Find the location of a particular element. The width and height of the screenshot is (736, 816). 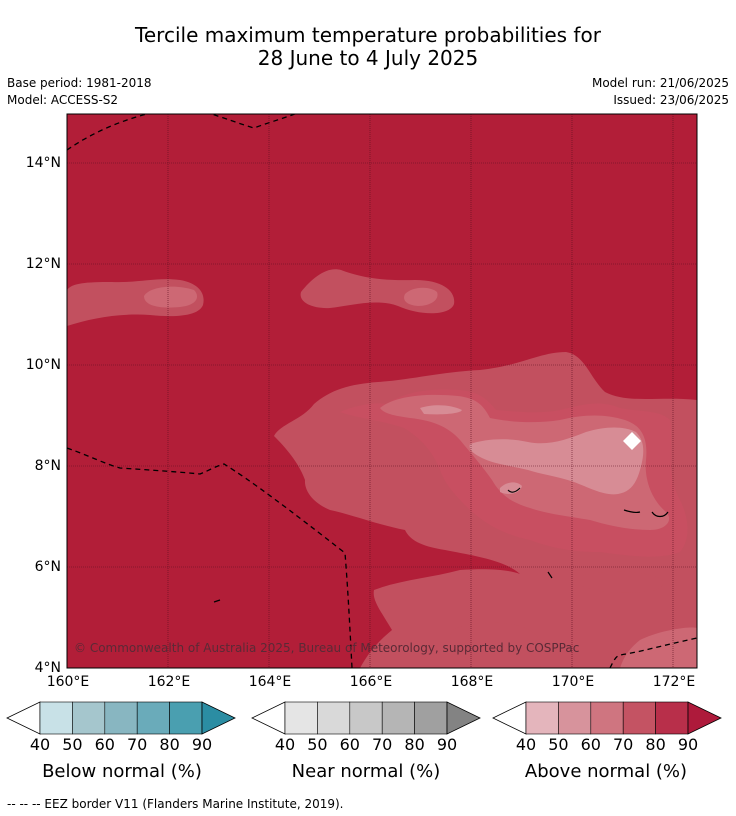

lon-label-170e: 170°E is located at coordinates (573, 682).